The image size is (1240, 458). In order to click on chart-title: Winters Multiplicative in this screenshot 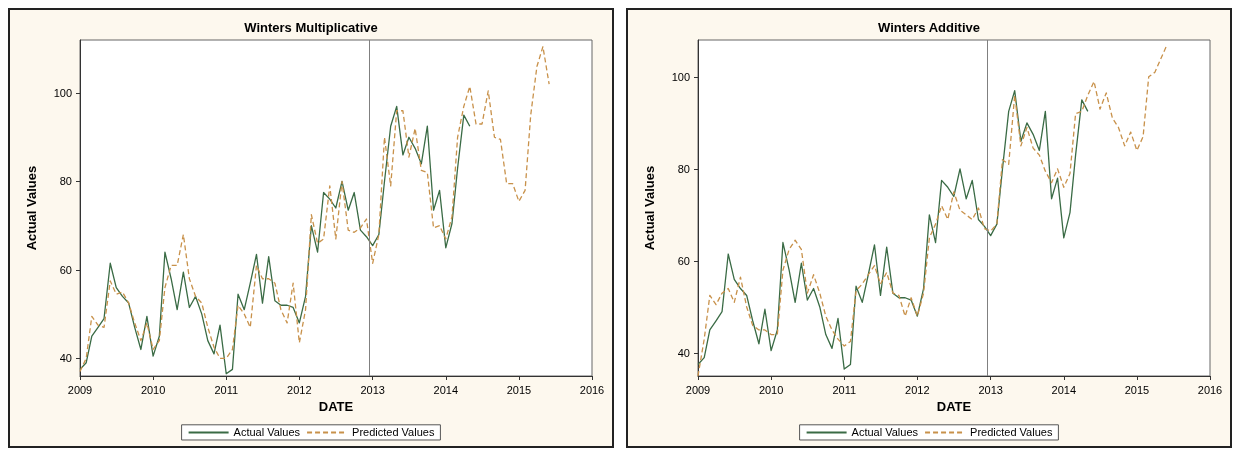, I will do `click(311, 27)`.